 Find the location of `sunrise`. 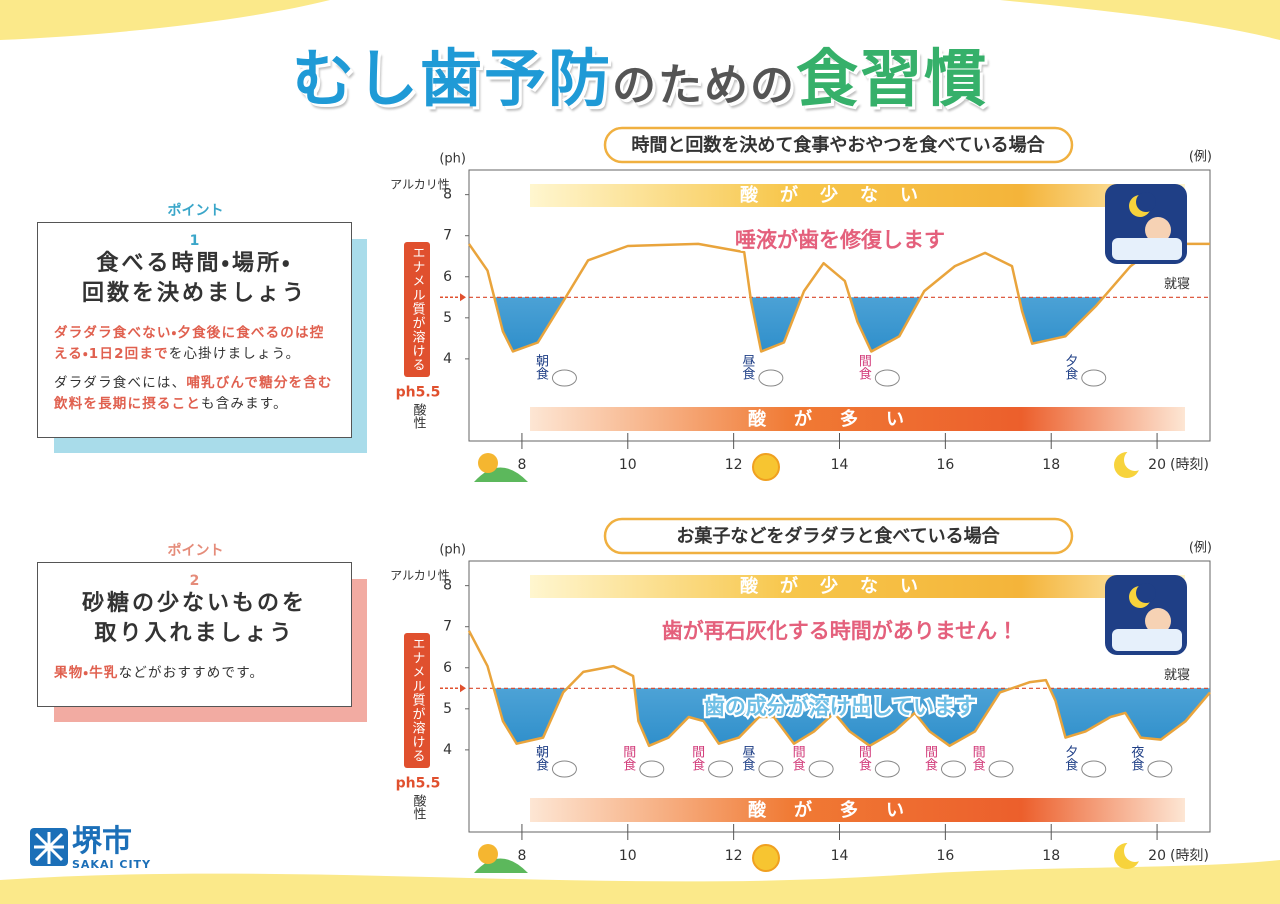

sunrise is located at coordinates (488, 463).